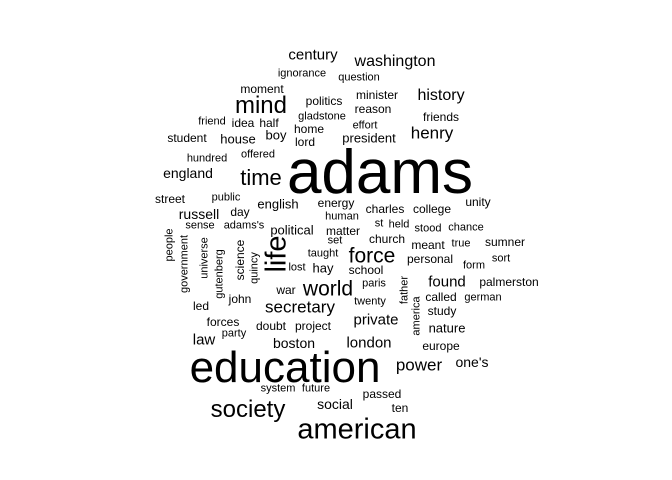 This screenshot has height=480, width=672. What do you see at coordinates (357, 429) in the screenshot?
I see `word-american: american` at bounding box center [357, 429].